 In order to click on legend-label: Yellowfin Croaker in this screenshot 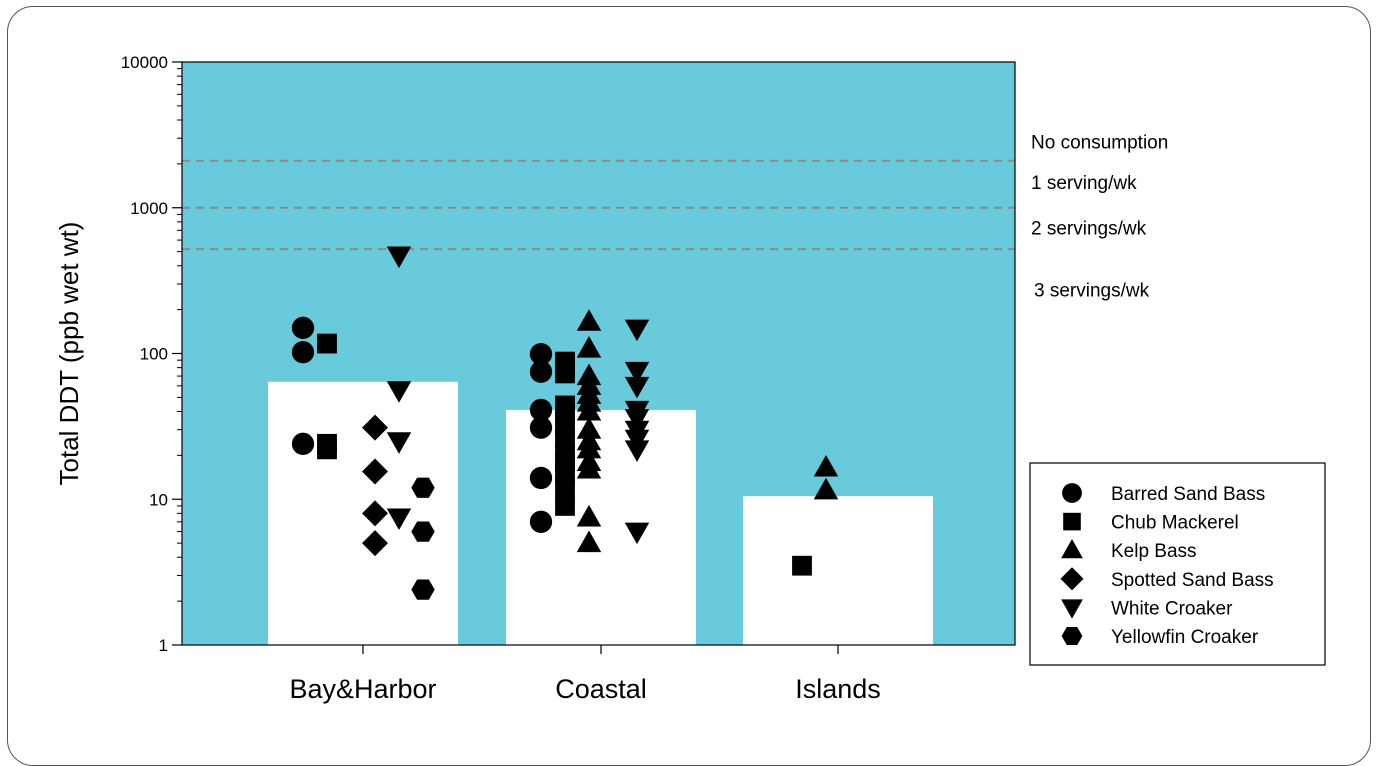, I will do `click(1185, 637)`.